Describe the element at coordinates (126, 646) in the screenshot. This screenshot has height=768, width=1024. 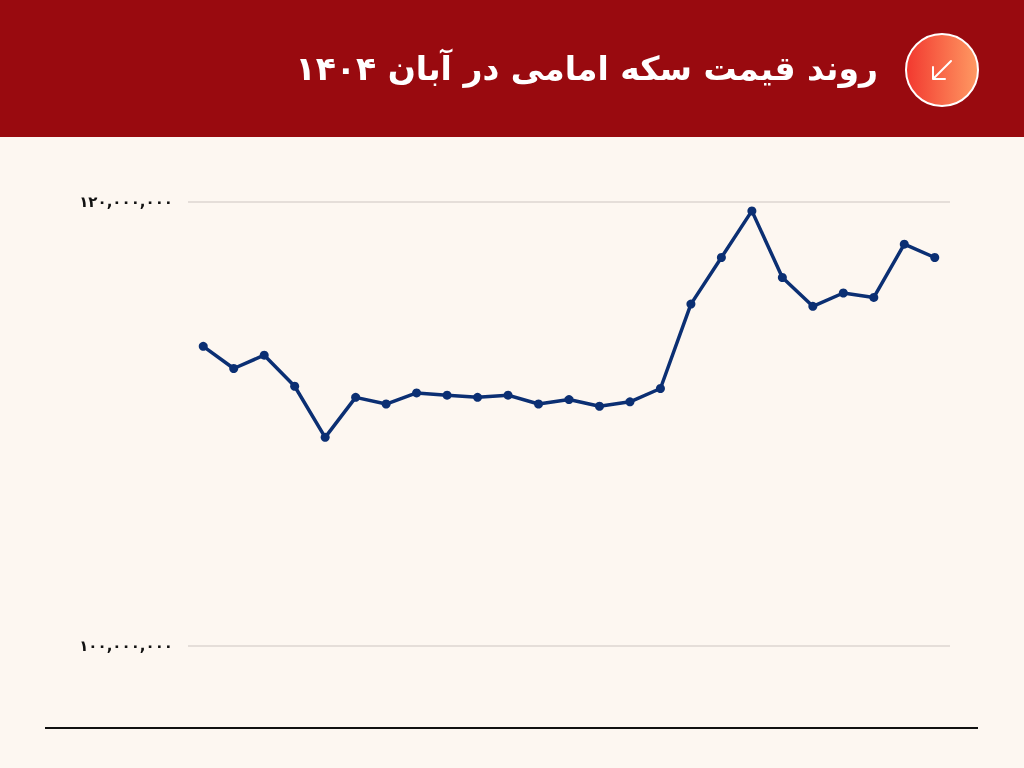
I see `y-tick-label: ۱۰۰,۰۰۰,۰۰۰` at that location.